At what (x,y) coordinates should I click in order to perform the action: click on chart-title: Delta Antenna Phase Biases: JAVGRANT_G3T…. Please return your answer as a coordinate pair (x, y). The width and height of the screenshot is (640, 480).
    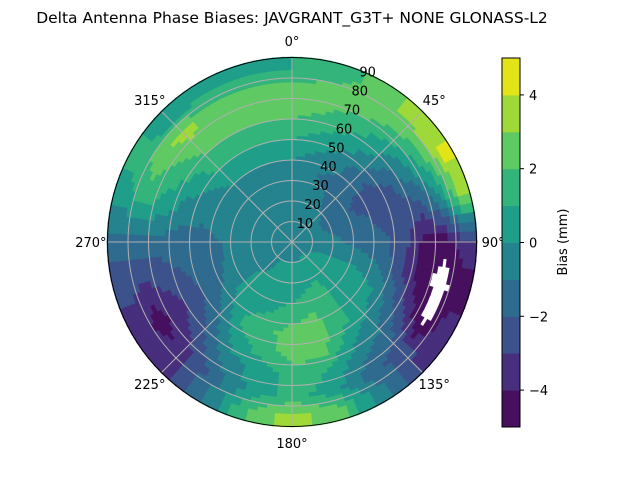
    Looking at the image, I should click on (292, 18).